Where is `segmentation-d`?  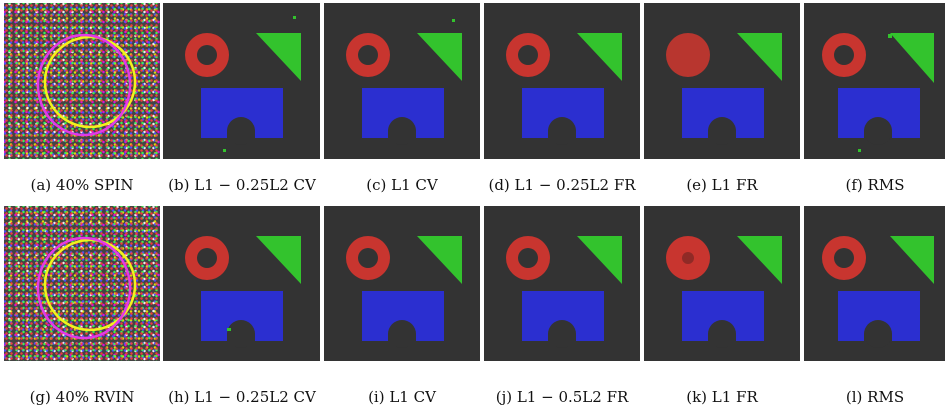 segmentation-d is located at coordinates (562, 81).